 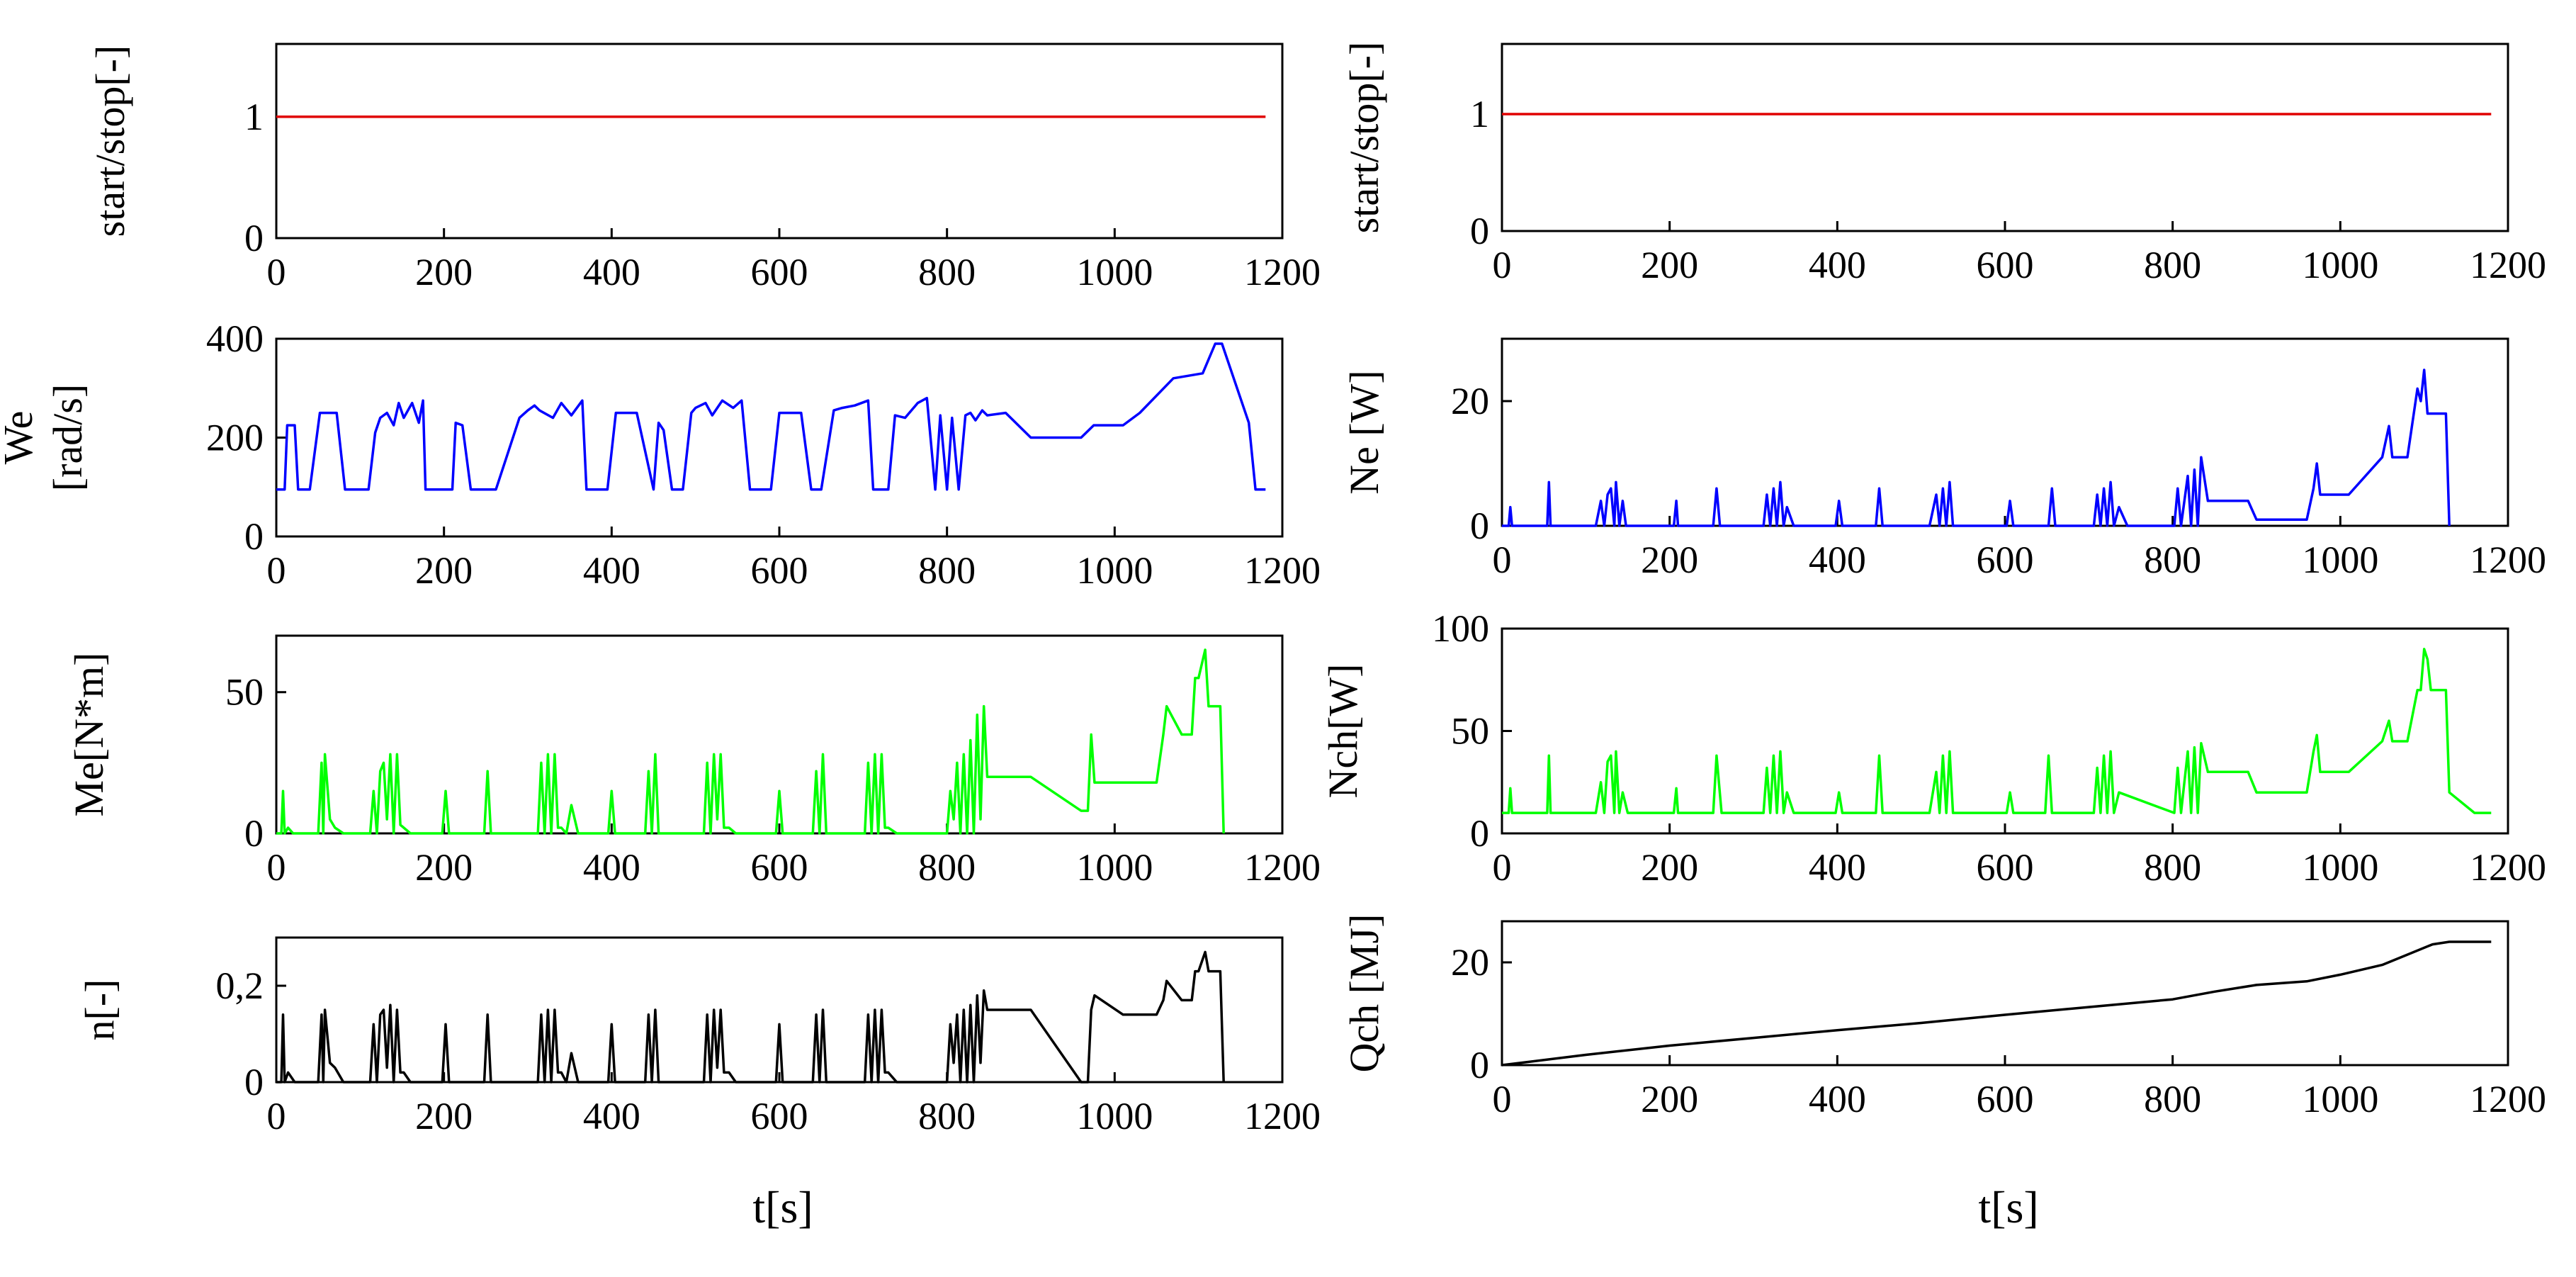 What do you see at coordinates (1996, 1003) in the screenshot?
I see `series-line-qch` at bounding box center [1996, 1003].